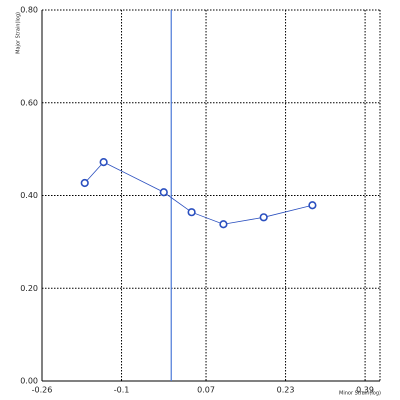  What do you see at coordinates (29, 195) in the screenshot?
I see `y-tick-label: 0.40` at bounding box center [29, 195].